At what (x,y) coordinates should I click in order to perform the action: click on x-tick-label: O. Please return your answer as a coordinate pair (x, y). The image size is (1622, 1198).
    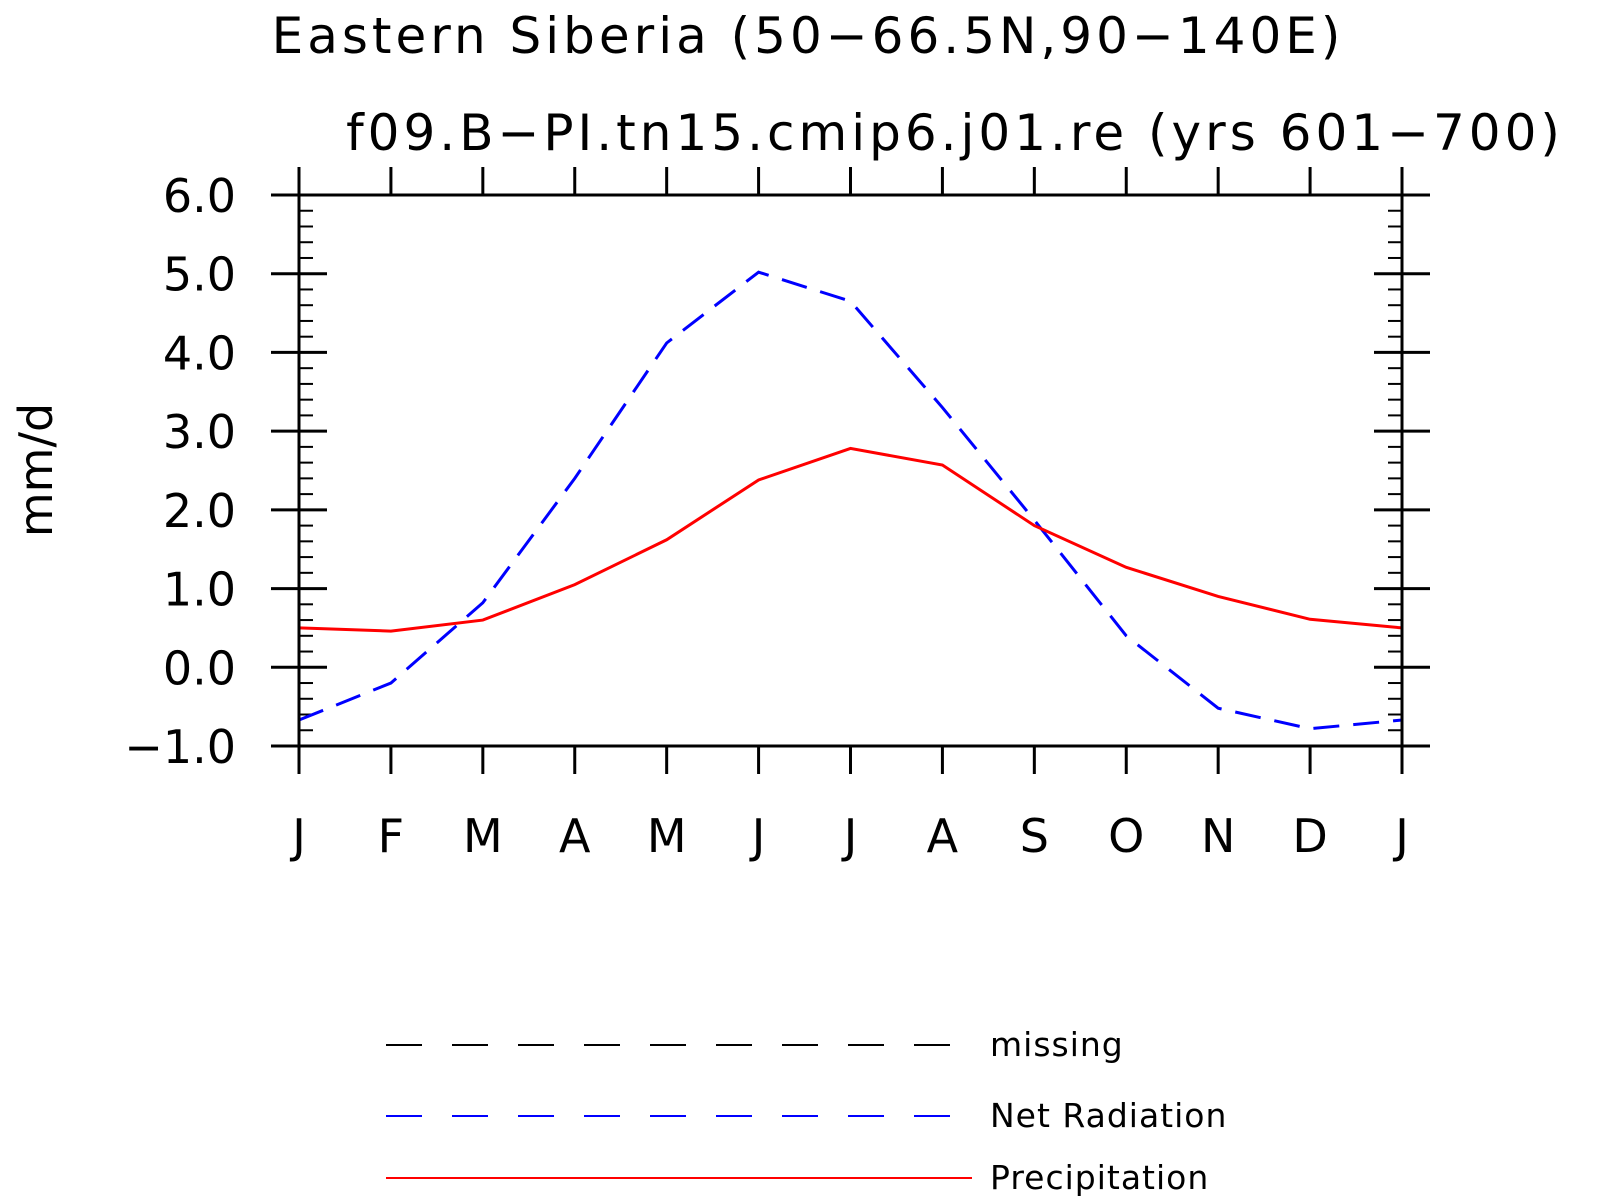
    Looking at the image, I should click on (1126, 836).